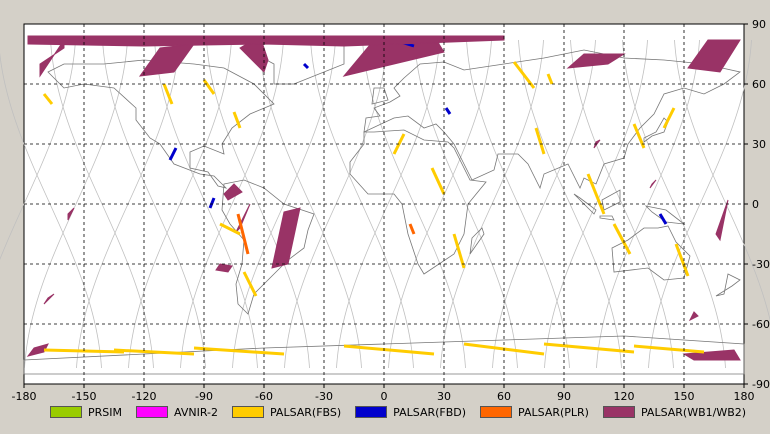  I want to click on x-tick-label: 180, so click(744, 396).